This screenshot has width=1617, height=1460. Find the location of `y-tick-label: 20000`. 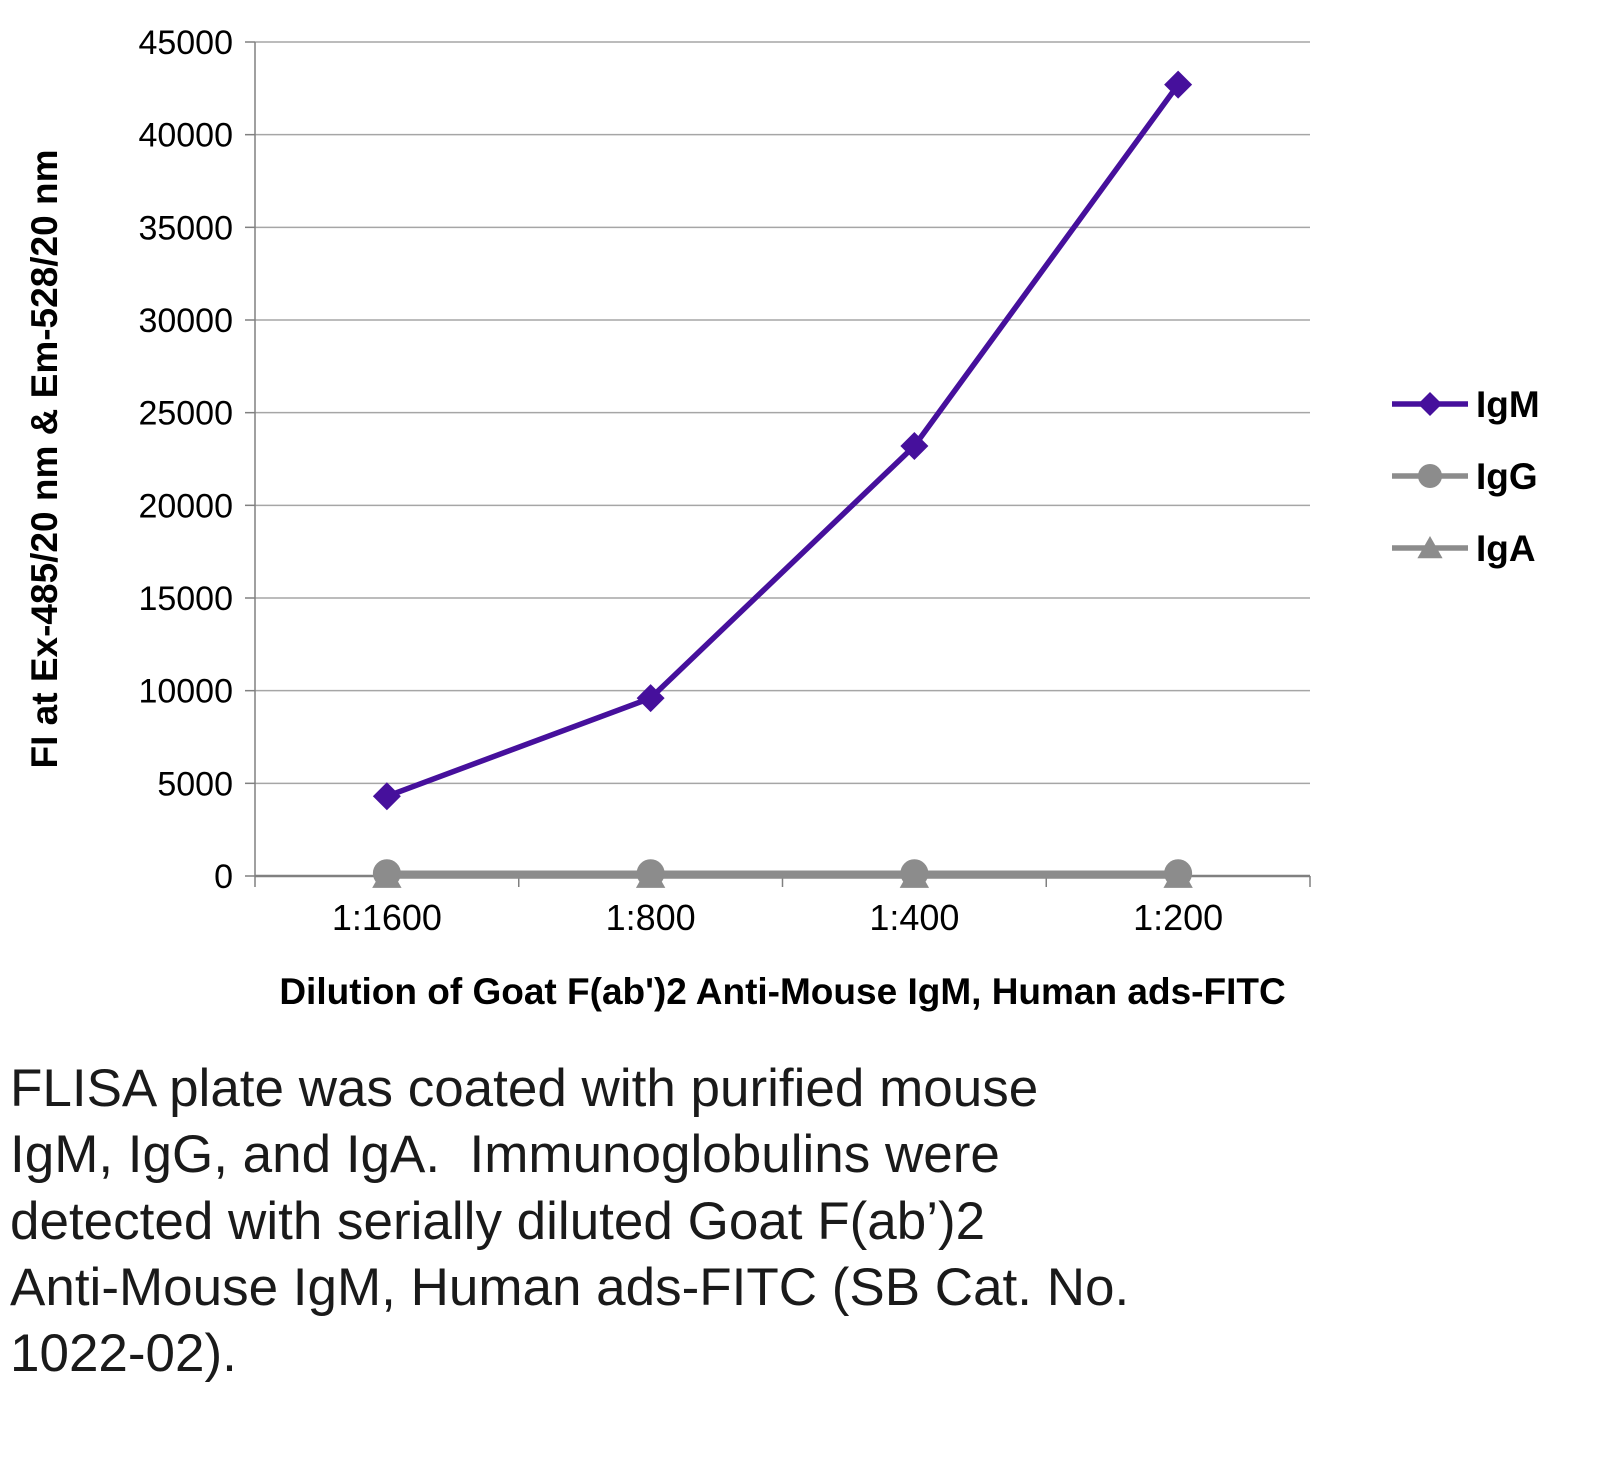

y-tick-label: 20000 is located at coordinates (185, 506).